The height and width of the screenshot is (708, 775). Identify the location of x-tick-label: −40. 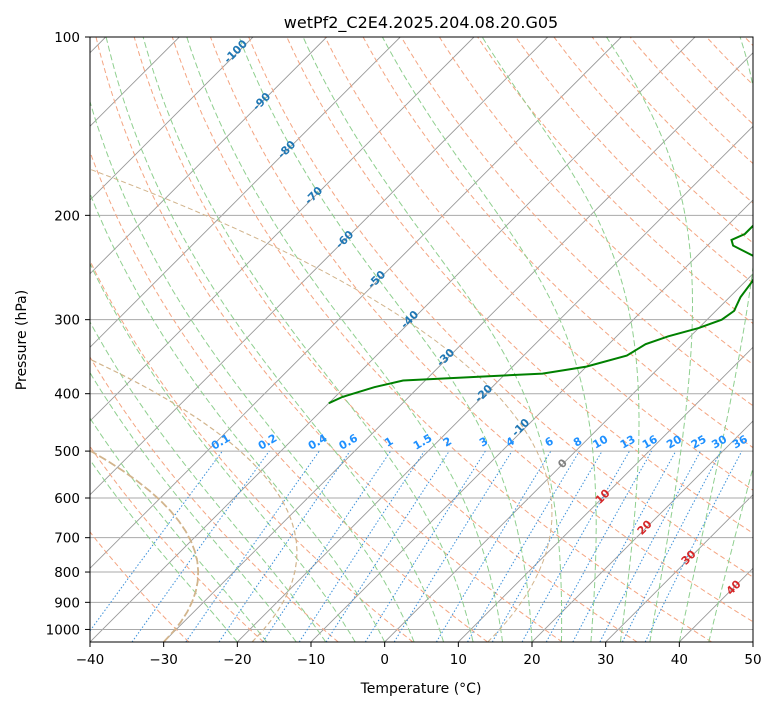
(90, 660).